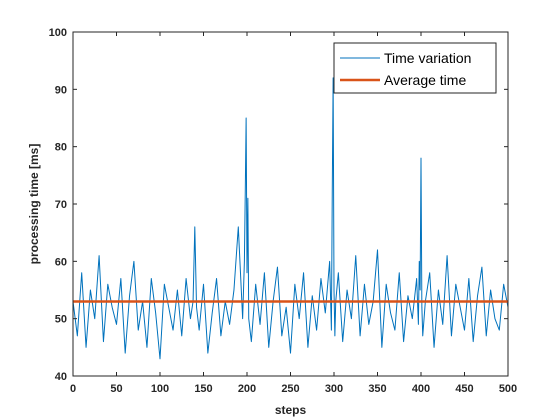  I want to click on y-tick-label: 70, so click(61, 205).